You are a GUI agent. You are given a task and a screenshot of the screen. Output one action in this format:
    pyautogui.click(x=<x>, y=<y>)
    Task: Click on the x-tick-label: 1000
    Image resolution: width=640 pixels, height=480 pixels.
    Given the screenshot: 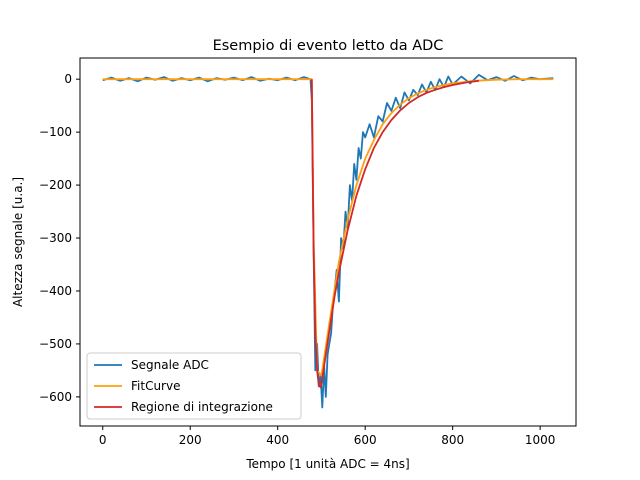 What is the action you would take?
    pyautogui.click(x=540, y=440)
    